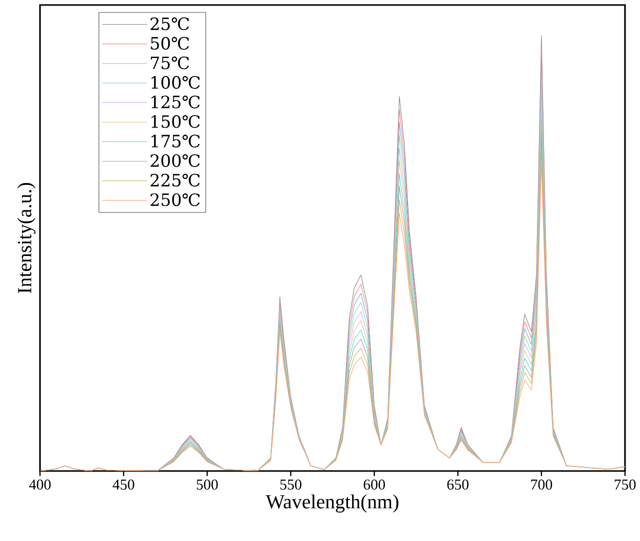 The image size is (640, 541). I want to click on legend-label: 75℃, so click(169, 63).